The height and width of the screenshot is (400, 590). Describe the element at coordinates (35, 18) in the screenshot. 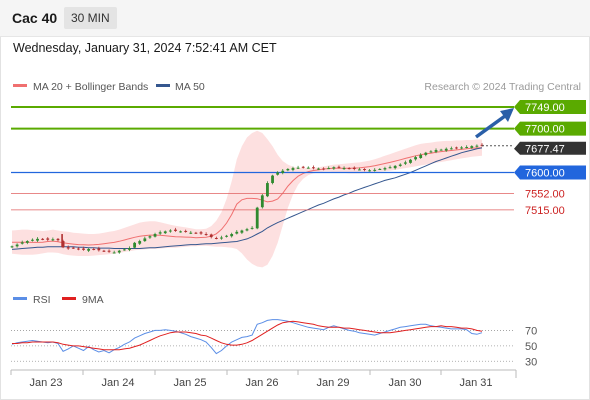

I see `instrument-title: Cac 40` at that location.